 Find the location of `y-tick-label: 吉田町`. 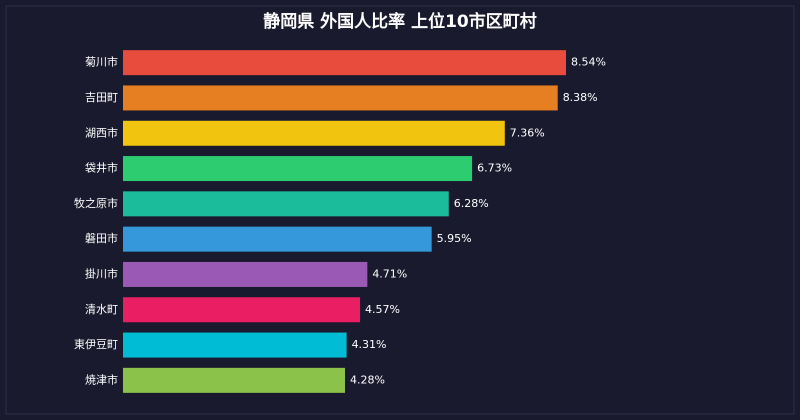

y-tick-label: 吉田町 is located at coordinates (101, 97).